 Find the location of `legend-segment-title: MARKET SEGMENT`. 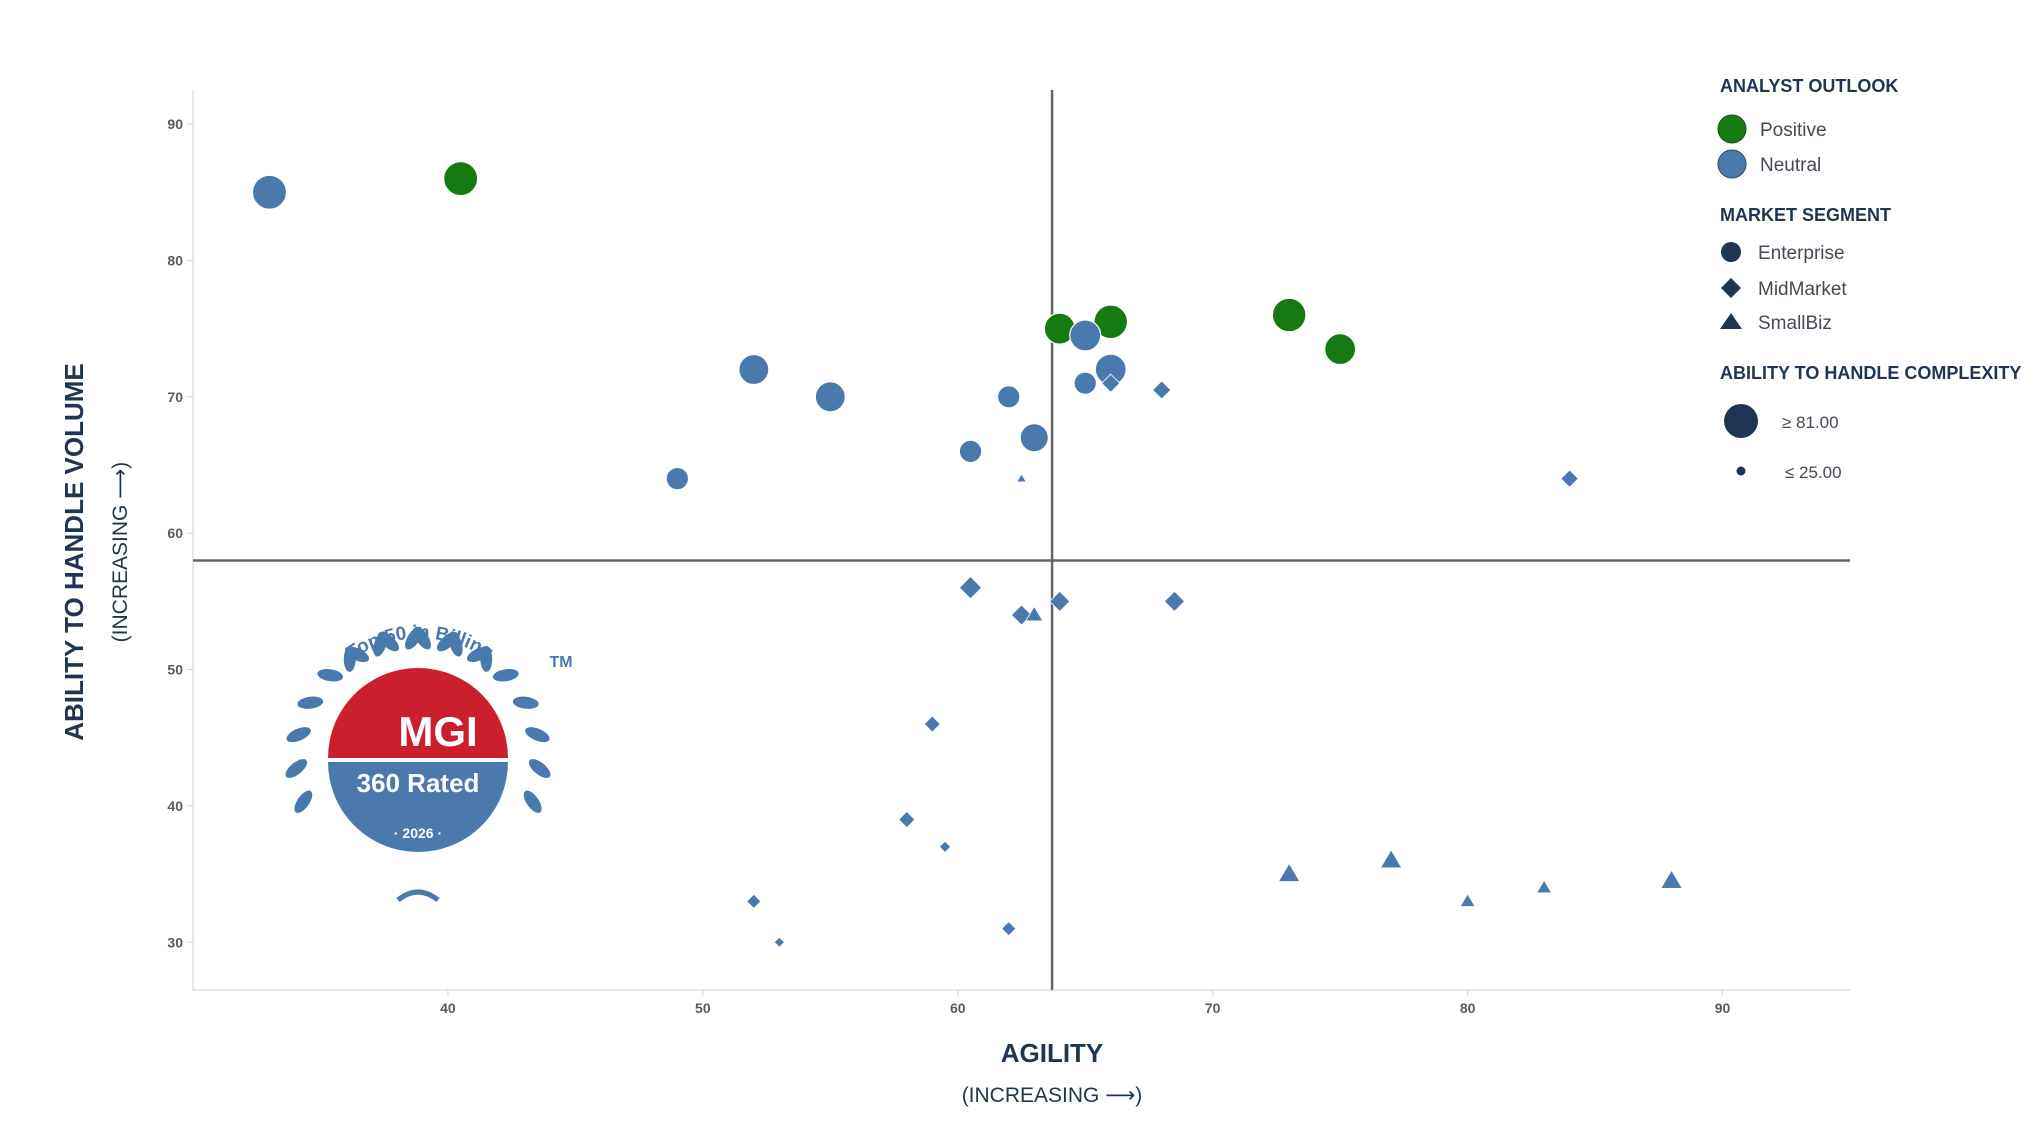

legend-segment-title: MARKET SEGMENT is located at coordinates (1805, 215).